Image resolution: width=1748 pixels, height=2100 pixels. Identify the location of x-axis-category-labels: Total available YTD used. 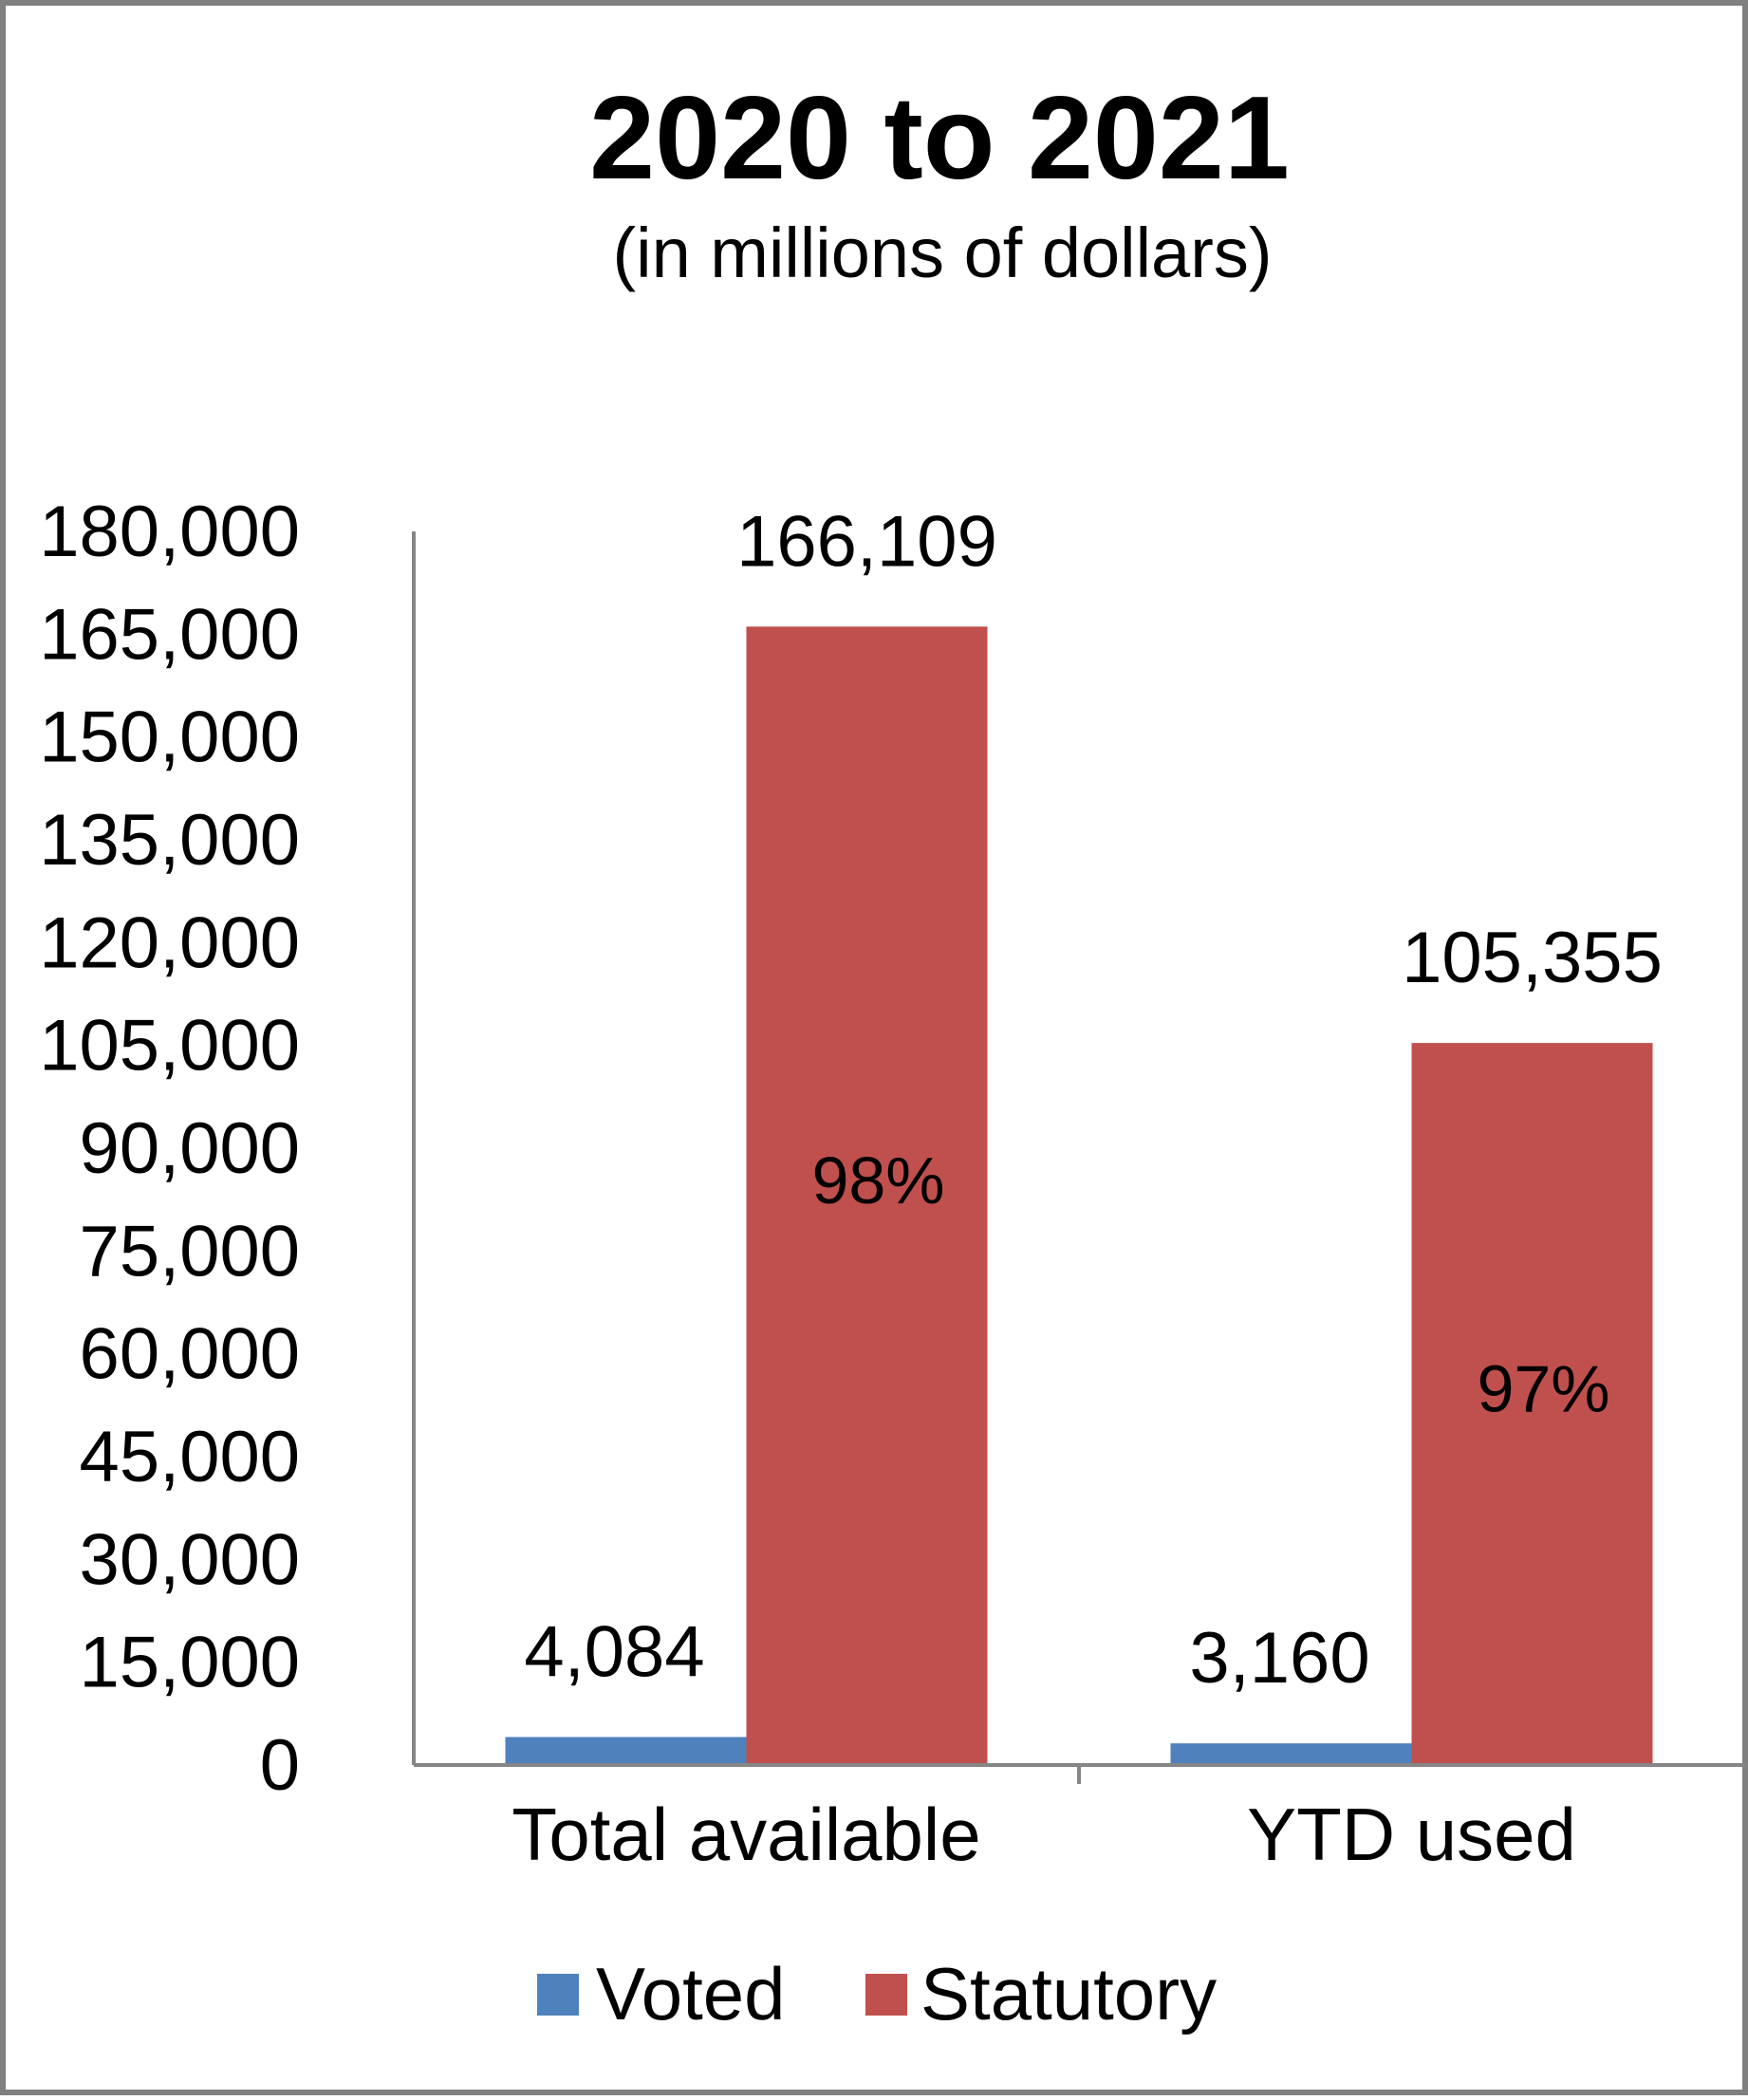
(1043, 1834).